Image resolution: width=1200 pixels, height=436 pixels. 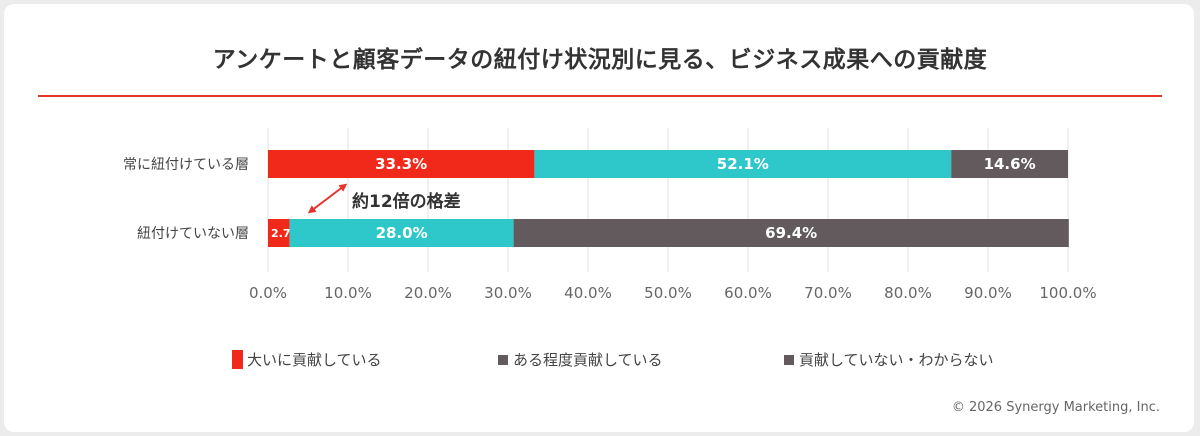 I want to click on bars: 33.3% 52.1% 14.6%2.7% 28.0% 69.4%, so click(x=668, y=198).